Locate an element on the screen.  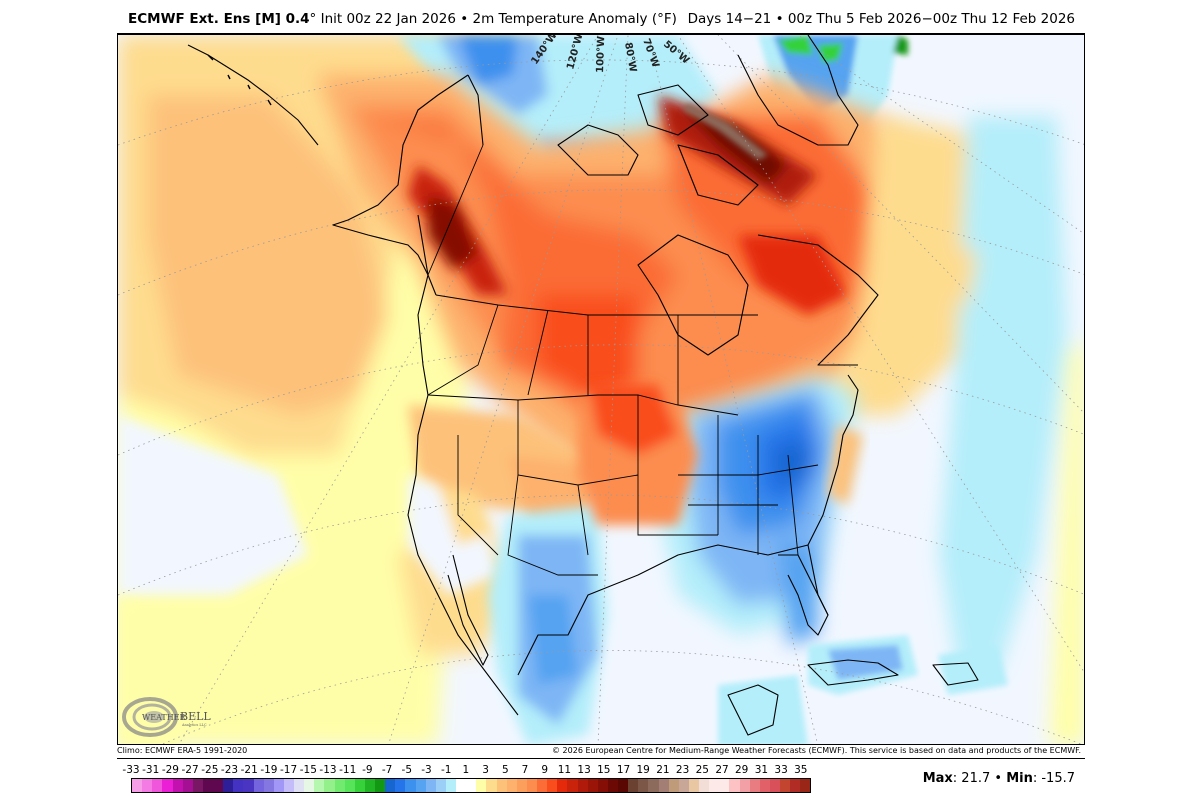
colorbar-tick-label: -11 is located at coordinates (348, 770).